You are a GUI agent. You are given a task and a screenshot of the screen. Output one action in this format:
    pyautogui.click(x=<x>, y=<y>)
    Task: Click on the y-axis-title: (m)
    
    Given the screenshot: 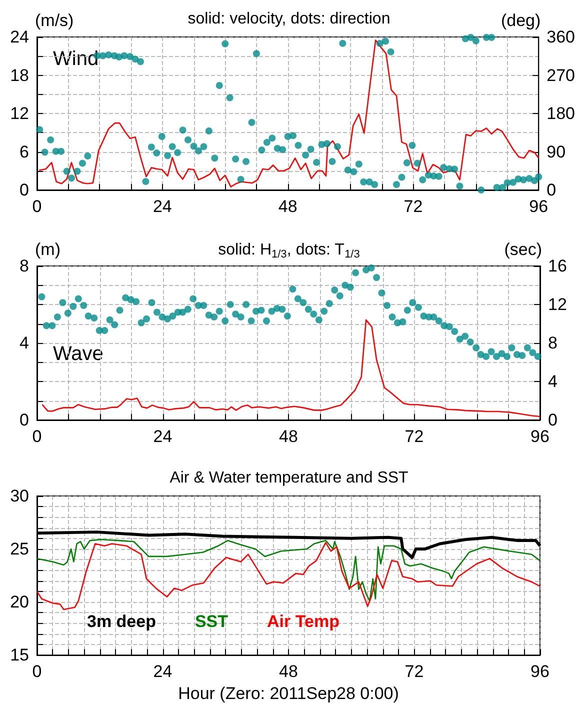 What is the action you would take?
    pyautogui.click(x=47, y=249)
    